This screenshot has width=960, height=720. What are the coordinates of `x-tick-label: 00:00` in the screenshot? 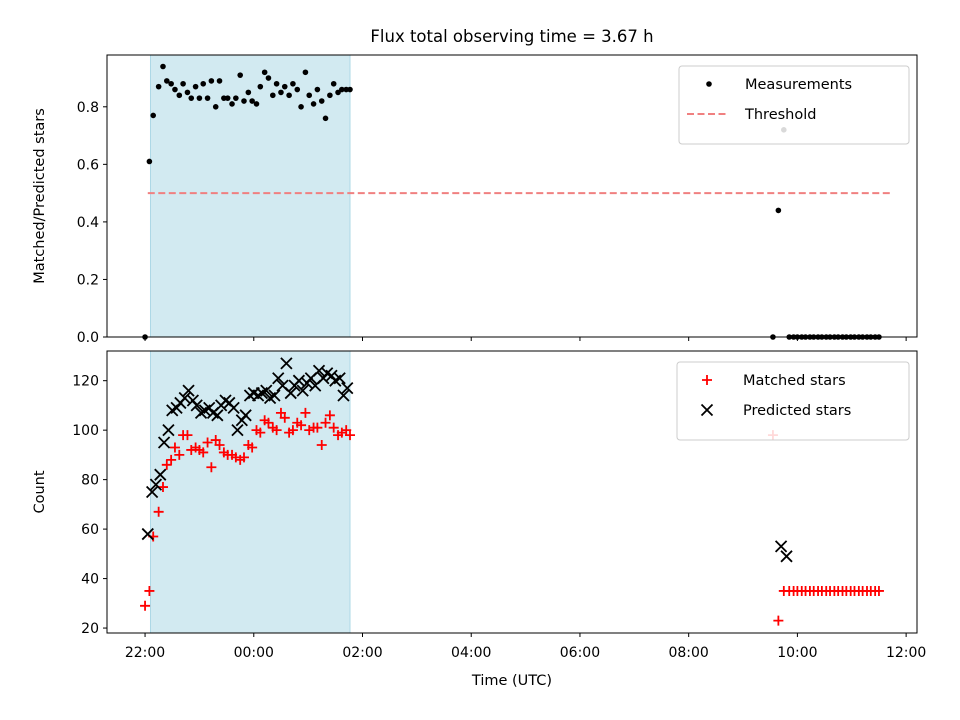 It's located at (254, 653).